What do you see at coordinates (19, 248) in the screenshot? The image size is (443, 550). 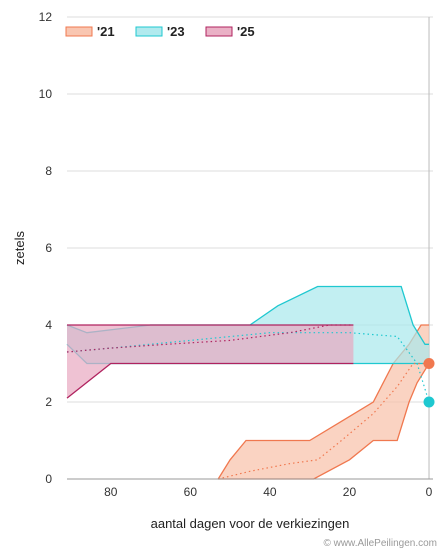 I see `y-axis-title: zetels` at bounding box center [19, 248].